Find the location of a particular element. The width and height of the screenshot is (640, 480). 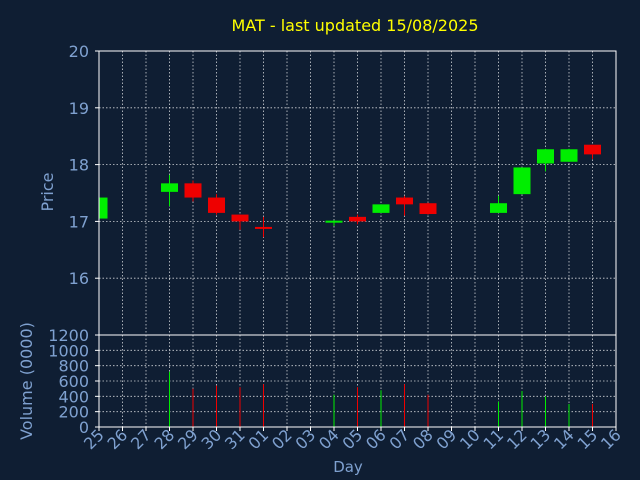

price-tick-label: 20 is located at coordinates (79, 51).